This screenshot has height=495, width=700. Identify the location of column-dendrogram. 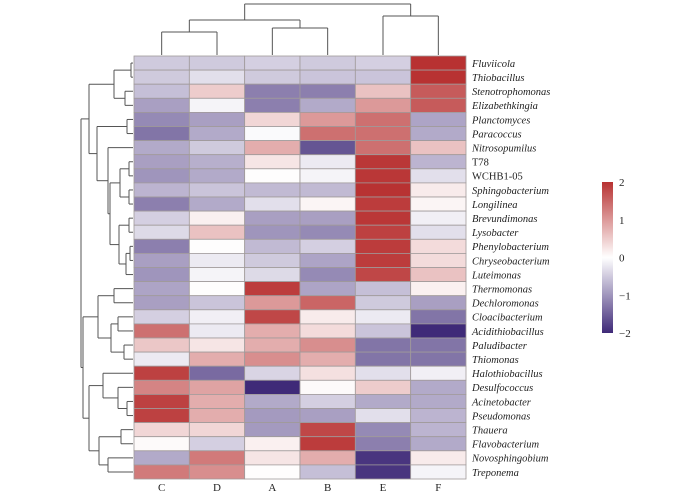
(300, 29).